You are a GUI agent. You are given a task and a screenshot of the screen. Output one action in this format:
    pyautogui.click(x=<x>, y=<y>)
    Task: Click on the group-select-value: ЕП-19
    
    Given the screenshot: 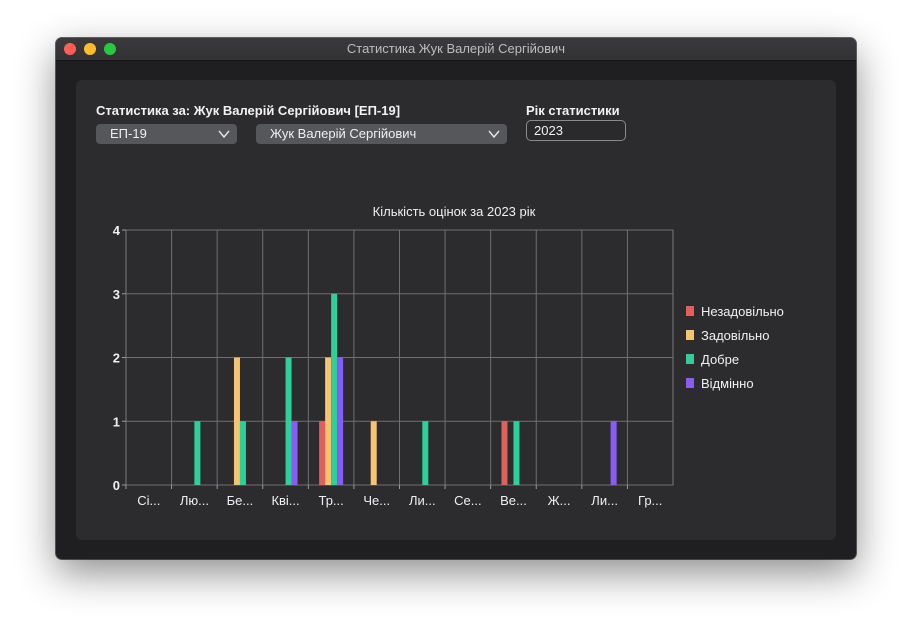 What is the action you would take?
    pyautogui.click(x=128, y=133)
    